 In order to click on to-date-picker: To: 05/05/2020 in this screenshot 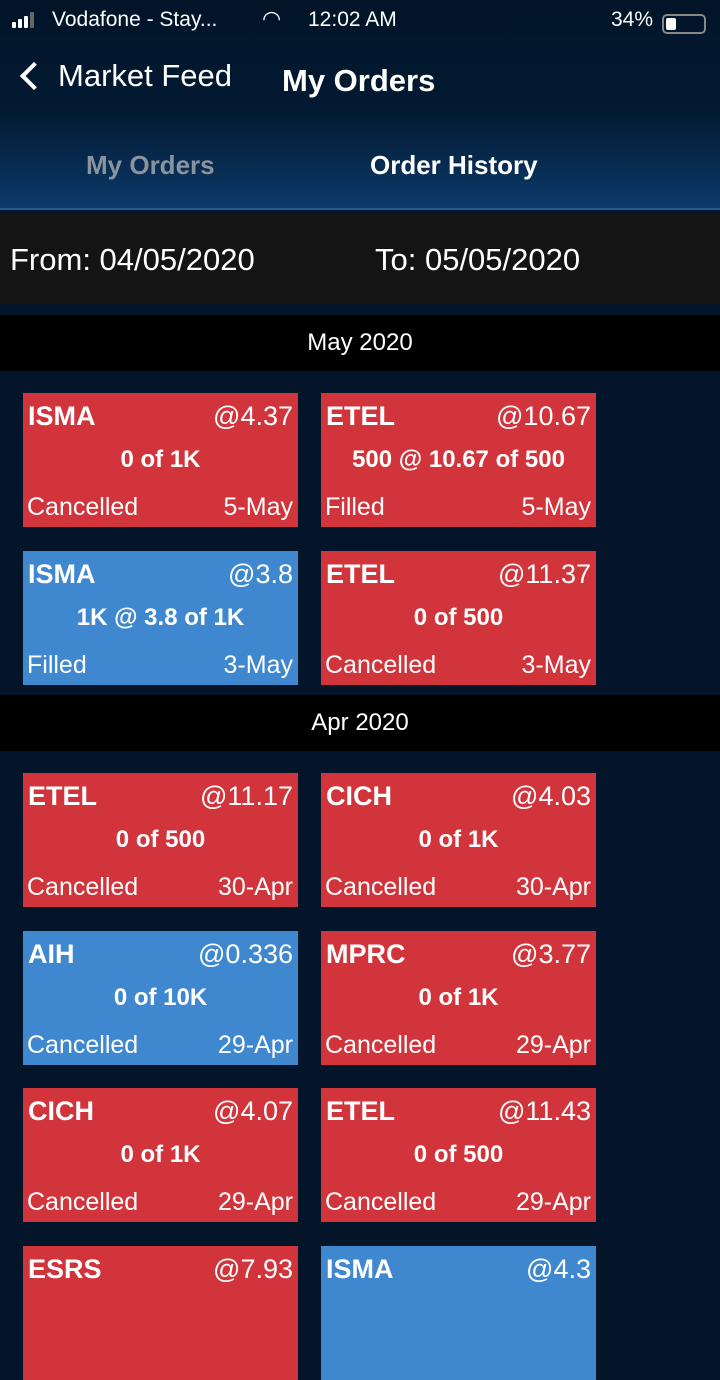, I will do `click(478, 259)`.